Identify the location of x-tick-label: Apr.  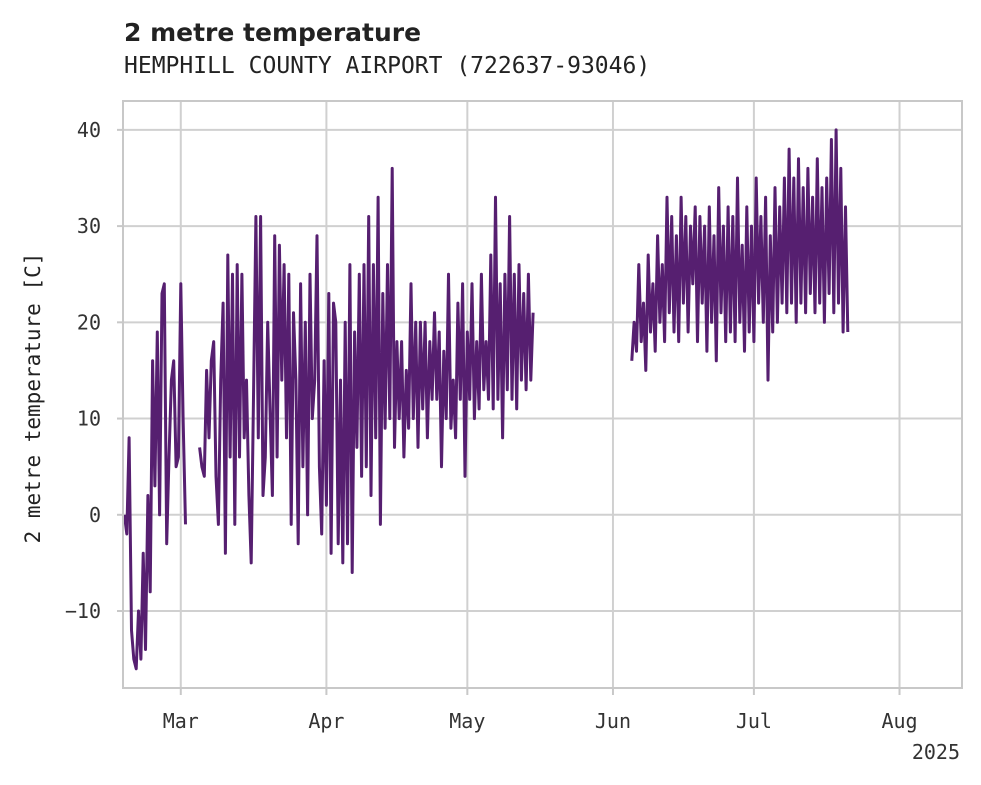
(326, 721).